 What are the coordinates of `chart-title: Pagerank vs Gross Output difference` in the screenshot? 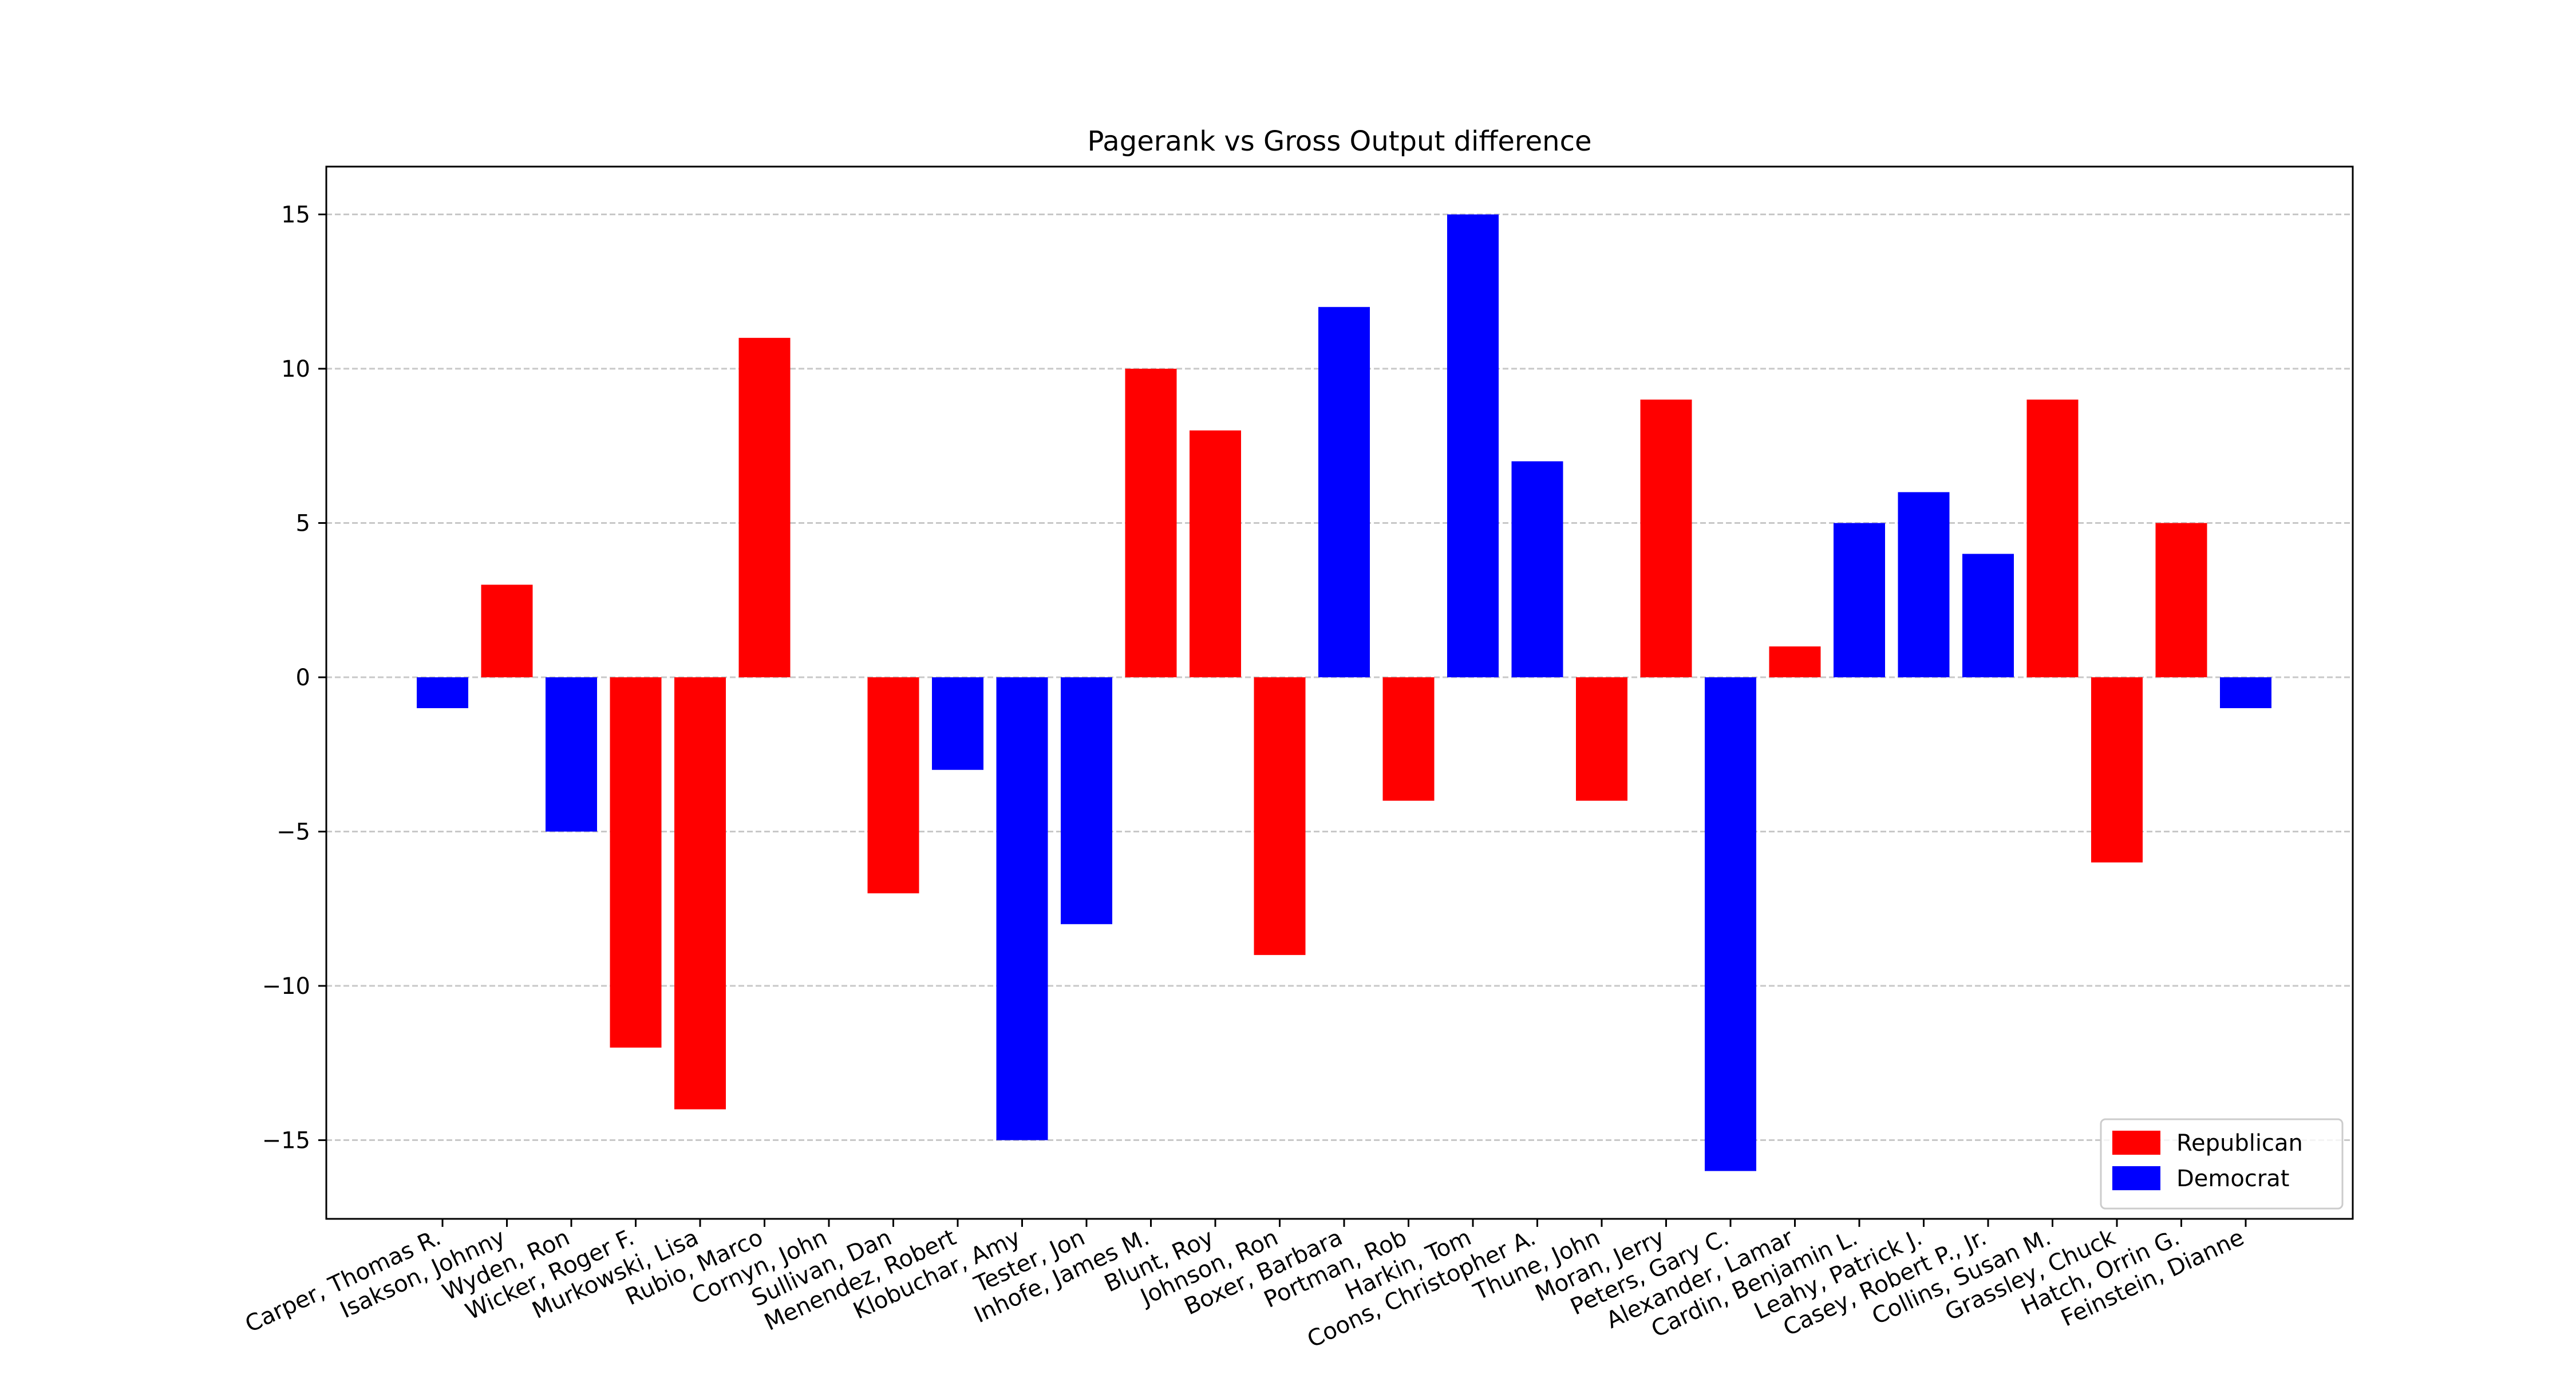 It's located at (1340, 141).